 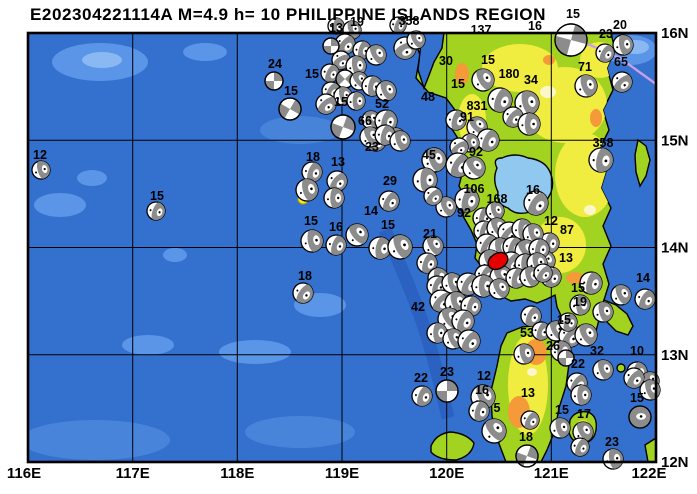 What do you see at coordinates (418, 307) in the screenshot?
I see `event-label: 42` at bounding box center [418, 307].